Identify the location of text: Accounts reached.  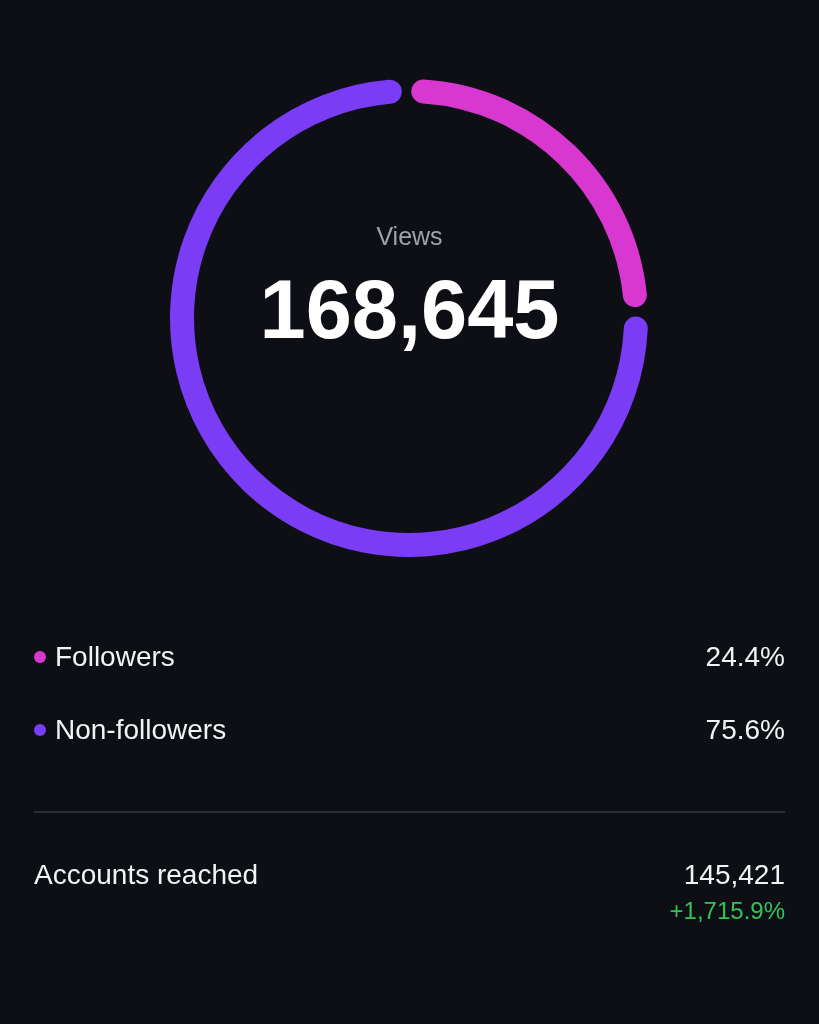
(146, 875).